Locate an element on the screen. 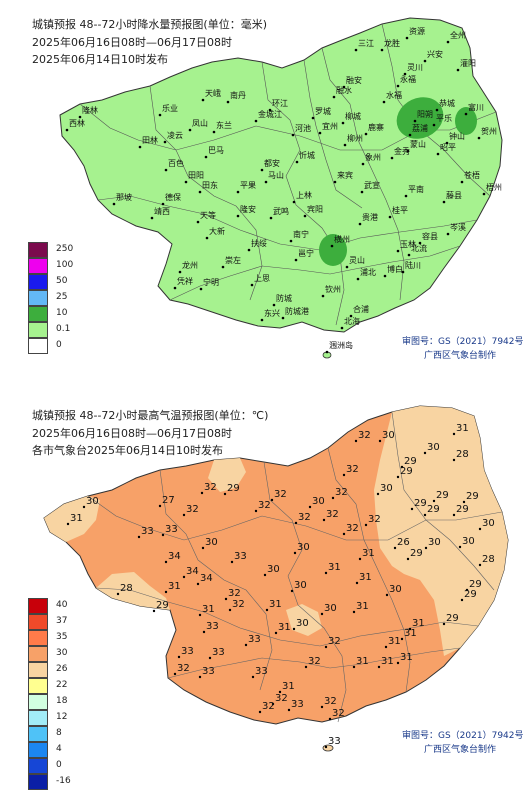  precip-city-name: 容县 is located at coordinates (430, 236).